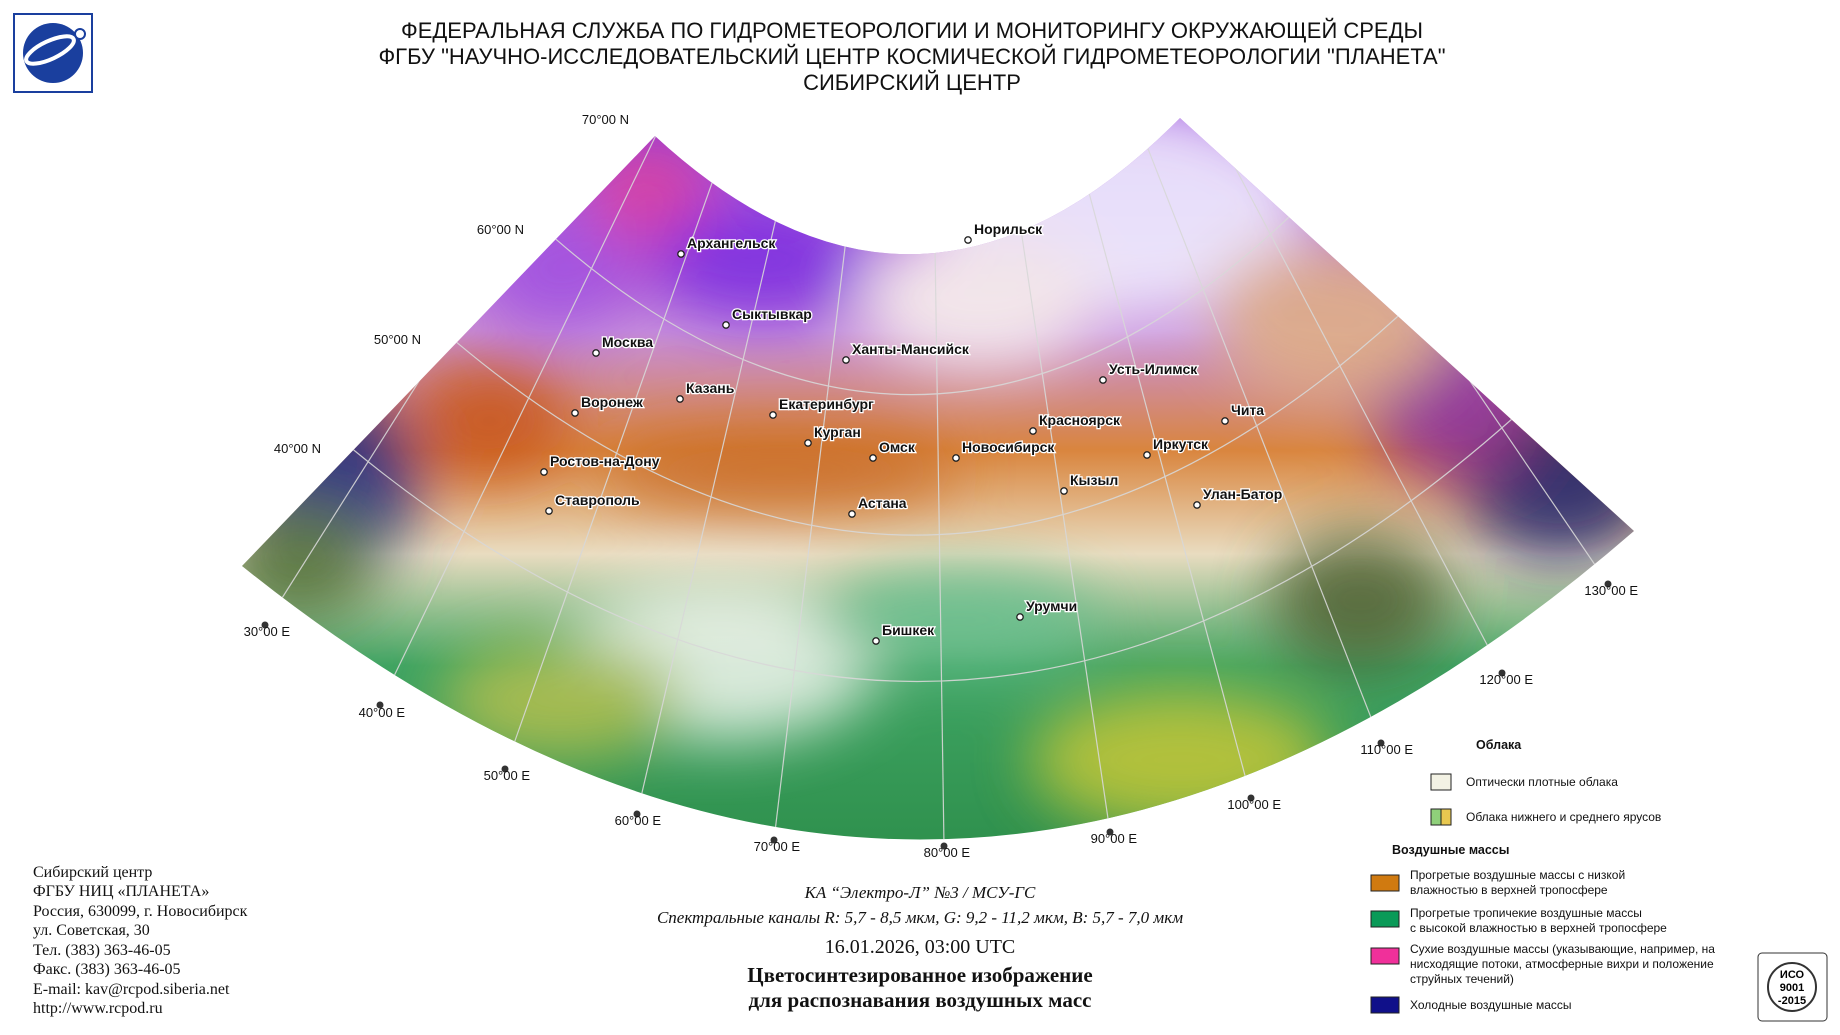  I want to click on city-label: Новосибирск, so click(1008, 447).